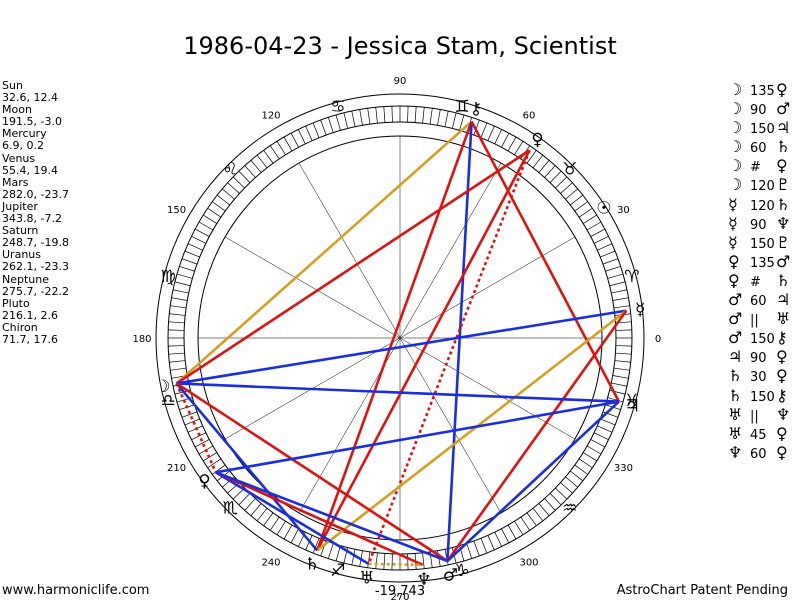  What do you see at coordinates (24, 134) in the screenshot?
I see `planet-name: Mercury` at bounding box center [24, 134].